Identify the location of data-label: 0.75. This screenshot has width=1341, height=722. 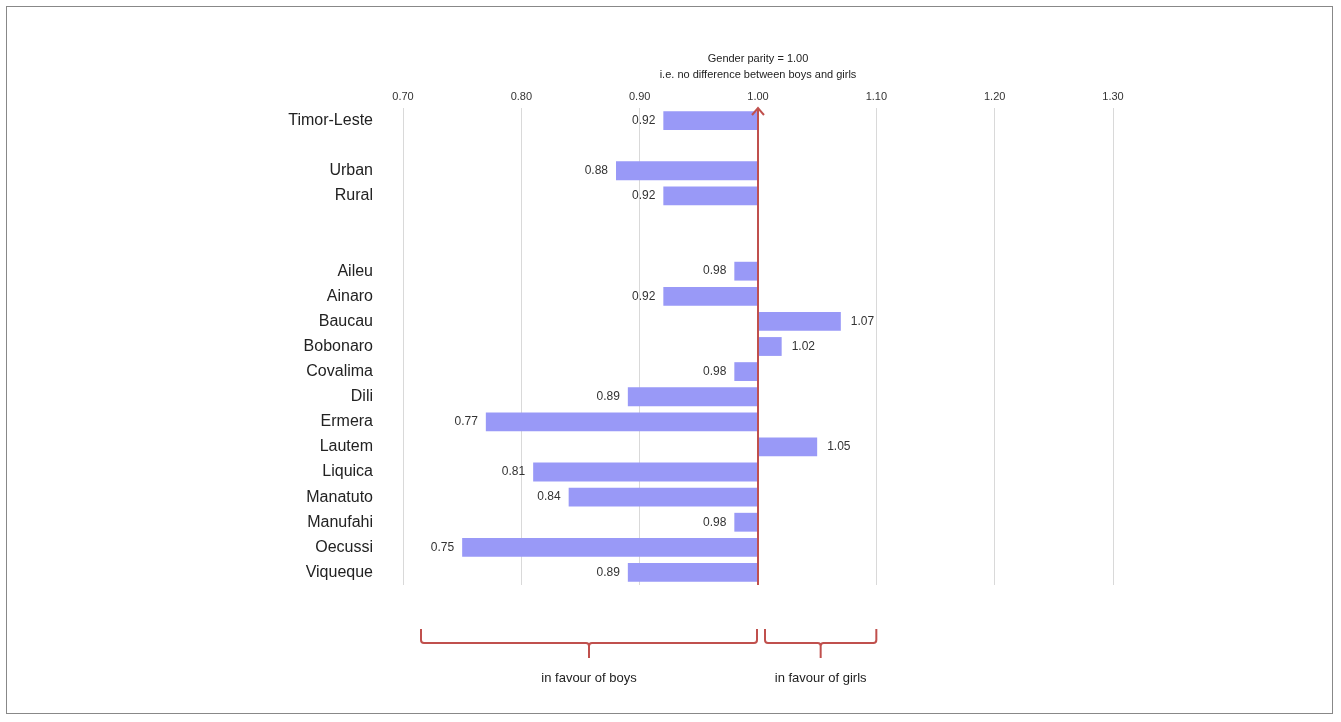
(442, 546).